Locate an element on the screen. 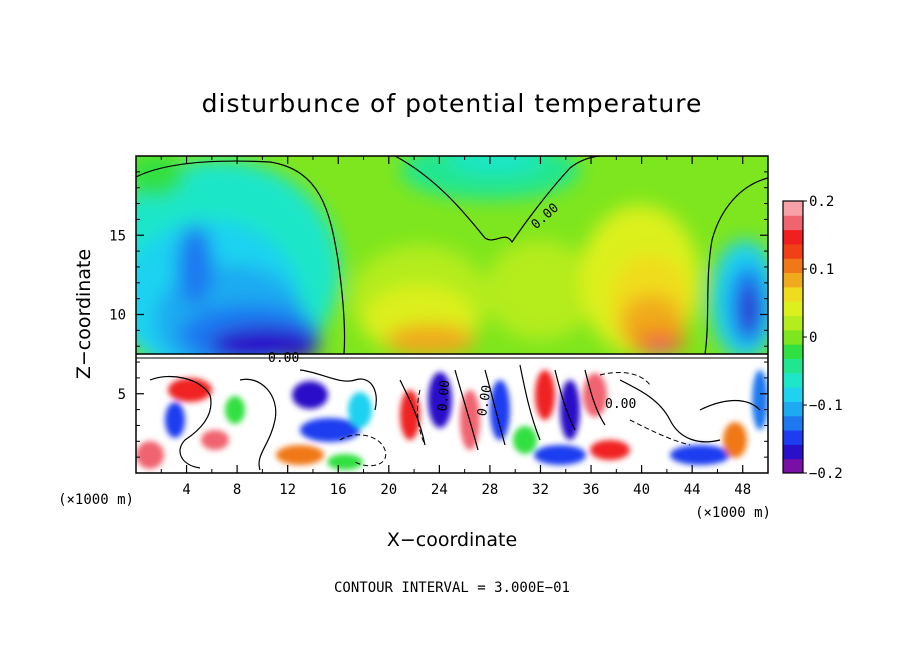  colorbar-tick-label: −0.2 is located at coordinates (826, 474).